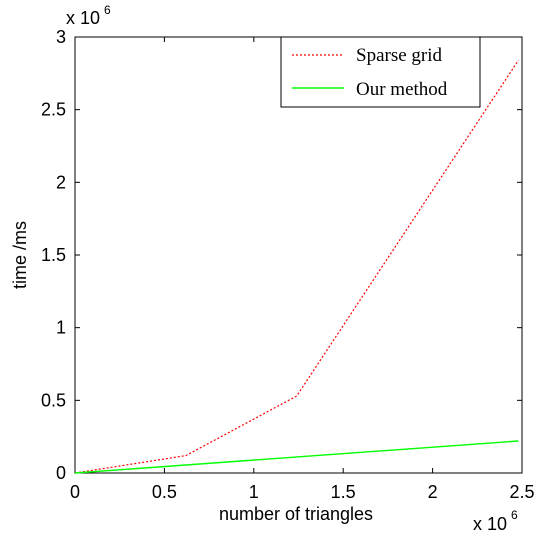  Describe the element at coordinates (402, 89) in the screenshot. I see `legend-label-our-method: Our method` at that location.